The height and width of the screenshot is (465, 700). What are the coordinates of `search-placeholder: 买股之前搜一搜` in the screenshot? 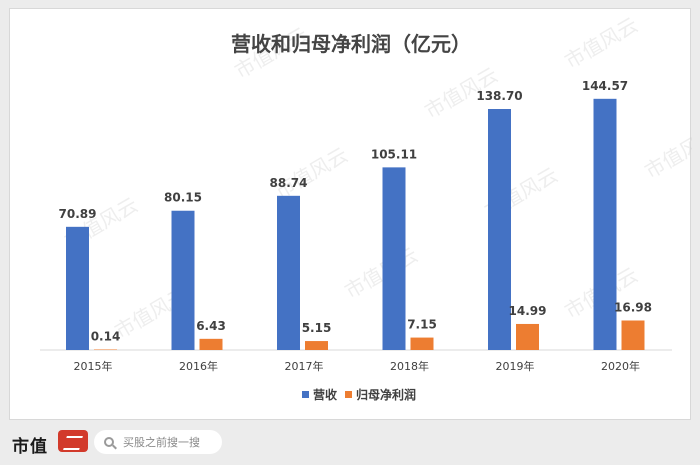 It's located at (161, 442).